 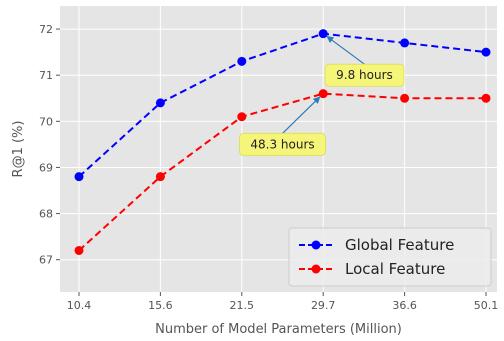 I want to click on legend: Global Feature Local Feature, so click(x=390, y=257).